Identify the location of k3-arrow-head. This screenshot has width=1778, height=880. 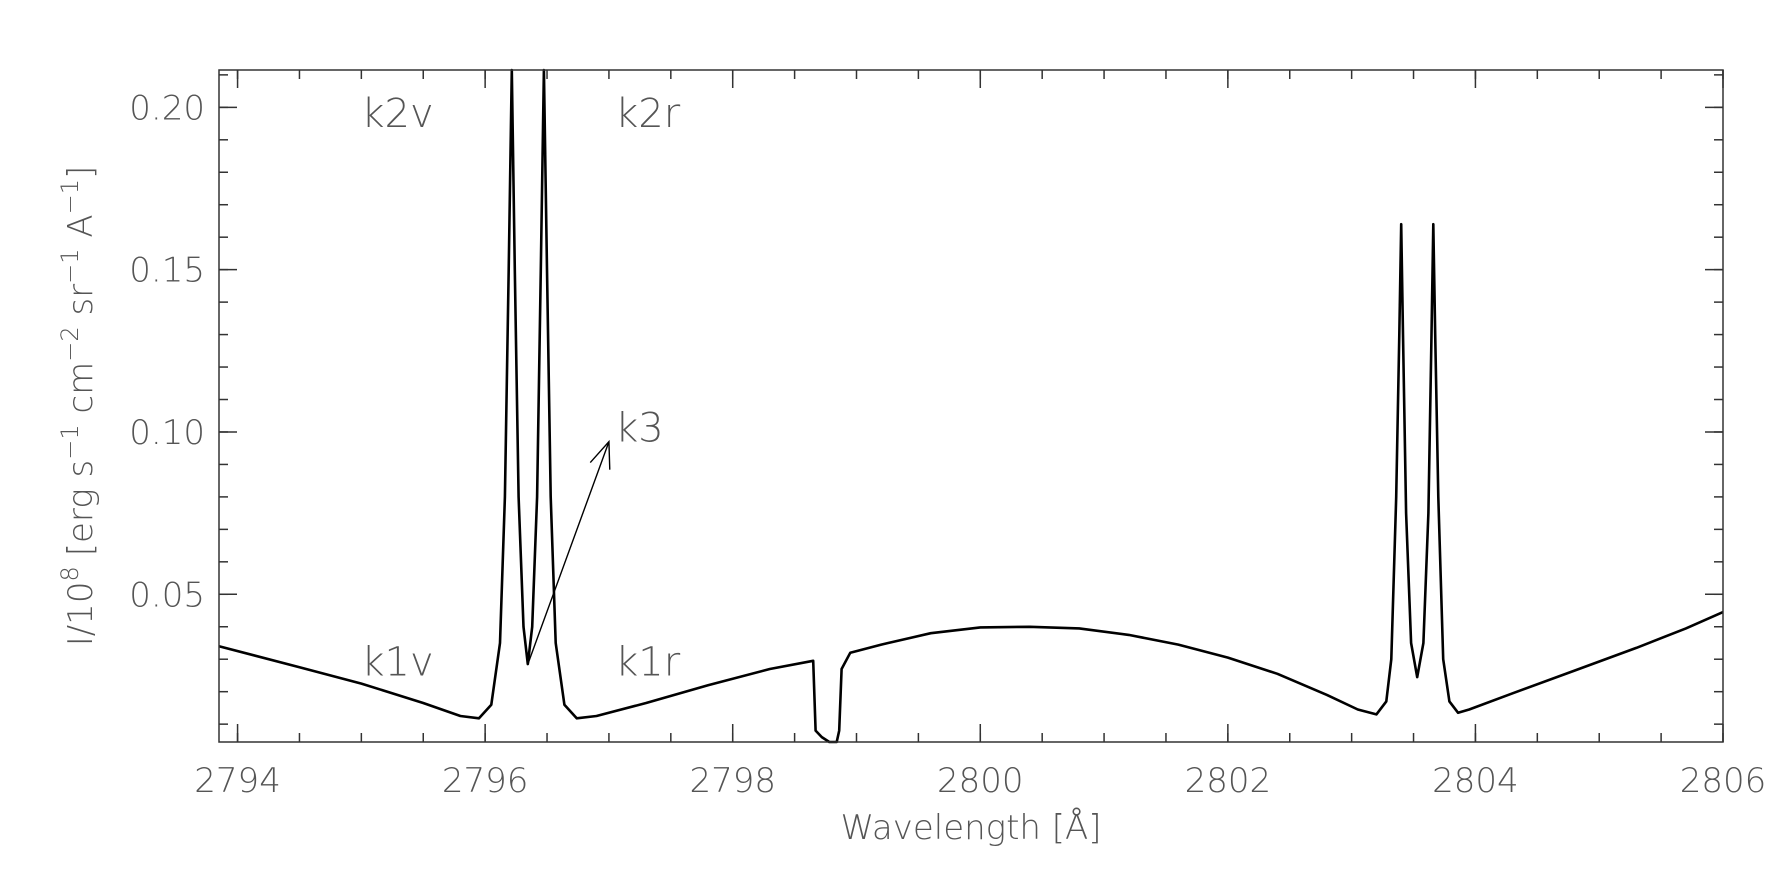
(600, 454).